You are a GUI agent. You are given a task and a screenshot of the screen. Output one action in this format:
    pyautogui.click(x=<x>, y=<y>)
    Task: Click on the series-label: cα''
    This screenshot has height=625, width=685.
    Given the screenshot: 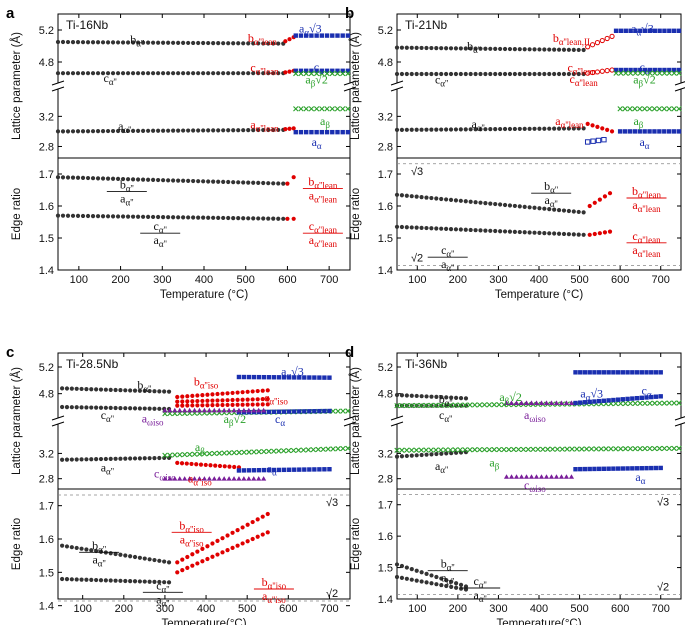 What is the action you would take?
    pyautogui.click(x=161, y=227)
    